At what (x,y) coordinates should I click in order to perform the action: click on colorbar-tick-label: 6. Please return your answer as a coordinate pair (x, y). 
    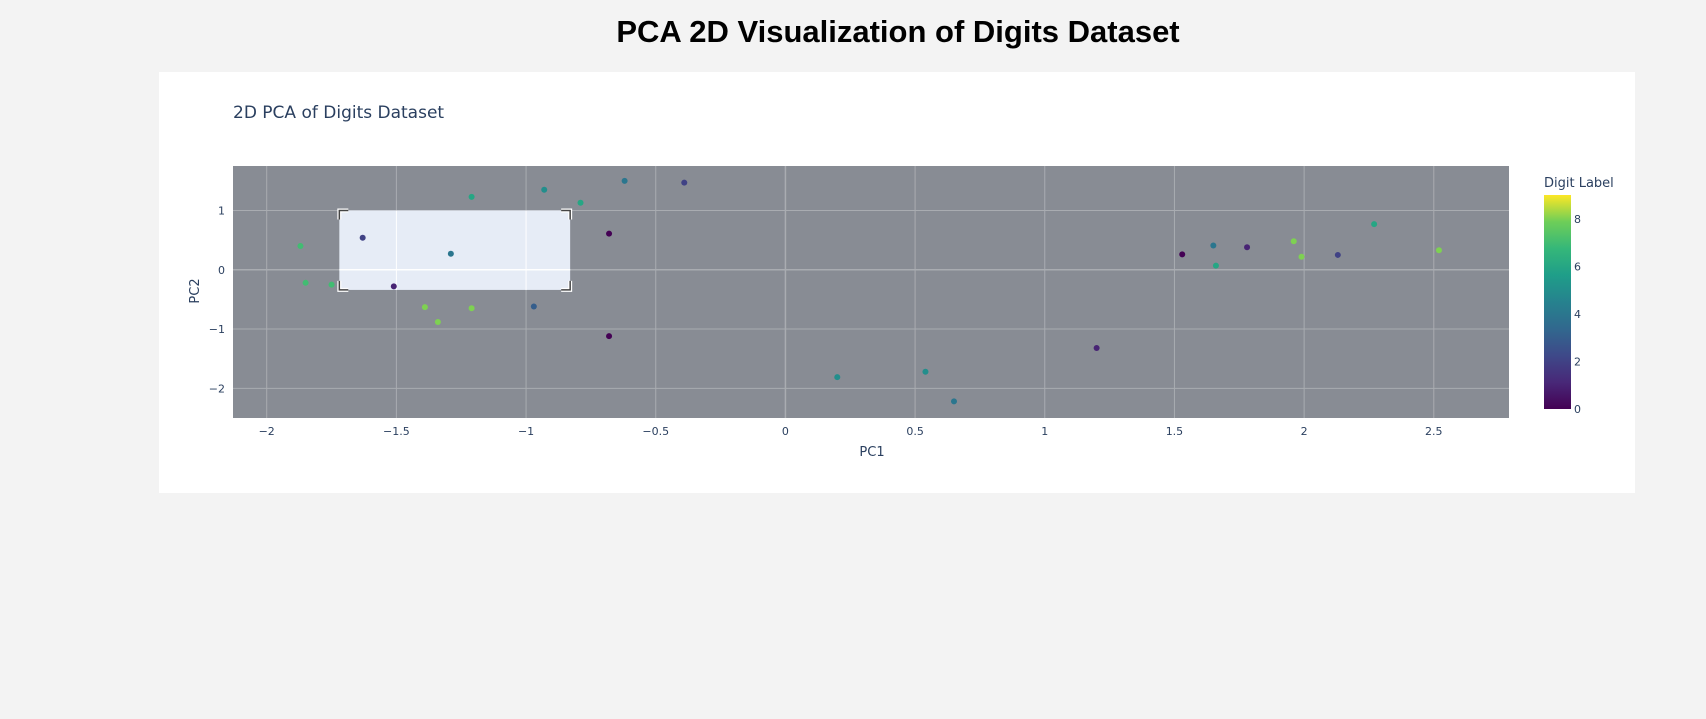
    Looking at the image, I should click on (1577, 266).